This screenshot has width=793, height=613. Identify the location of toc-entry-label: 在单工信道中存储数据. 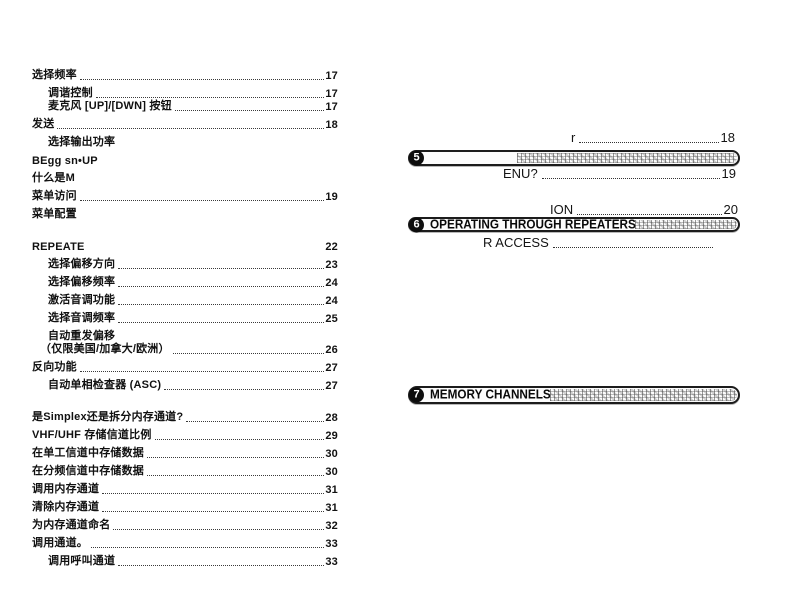
(88, 453).